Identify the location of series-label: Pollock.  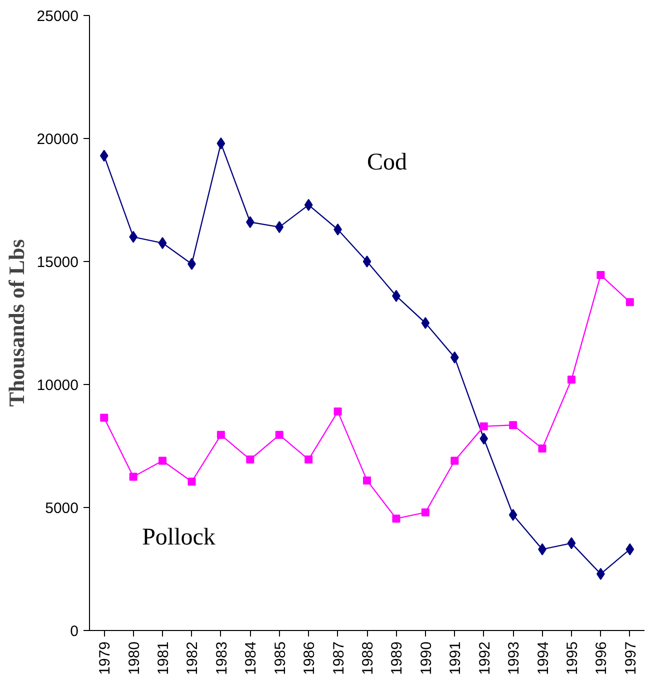
(179, 537).